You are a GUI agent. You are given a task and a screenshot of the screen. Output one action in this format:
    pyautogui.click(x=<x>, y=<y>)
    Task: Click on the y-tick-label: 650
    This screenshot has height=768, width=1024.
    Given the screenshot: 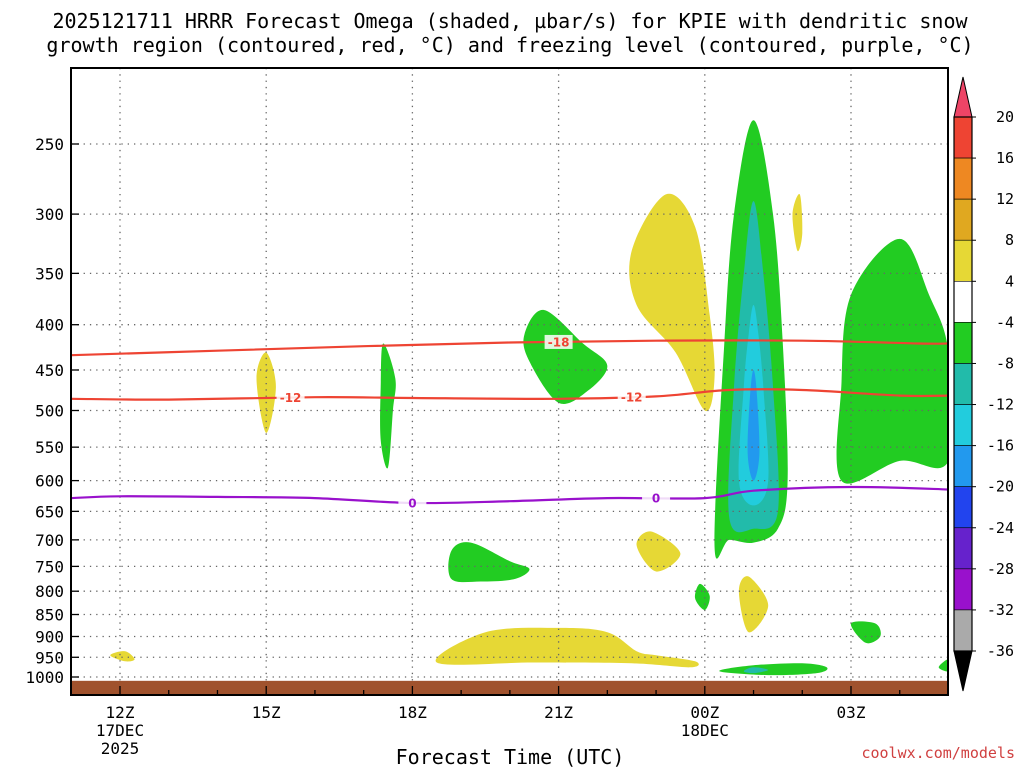 What is the action you would take?
    pyautogui.click(x=49, y=511)
    